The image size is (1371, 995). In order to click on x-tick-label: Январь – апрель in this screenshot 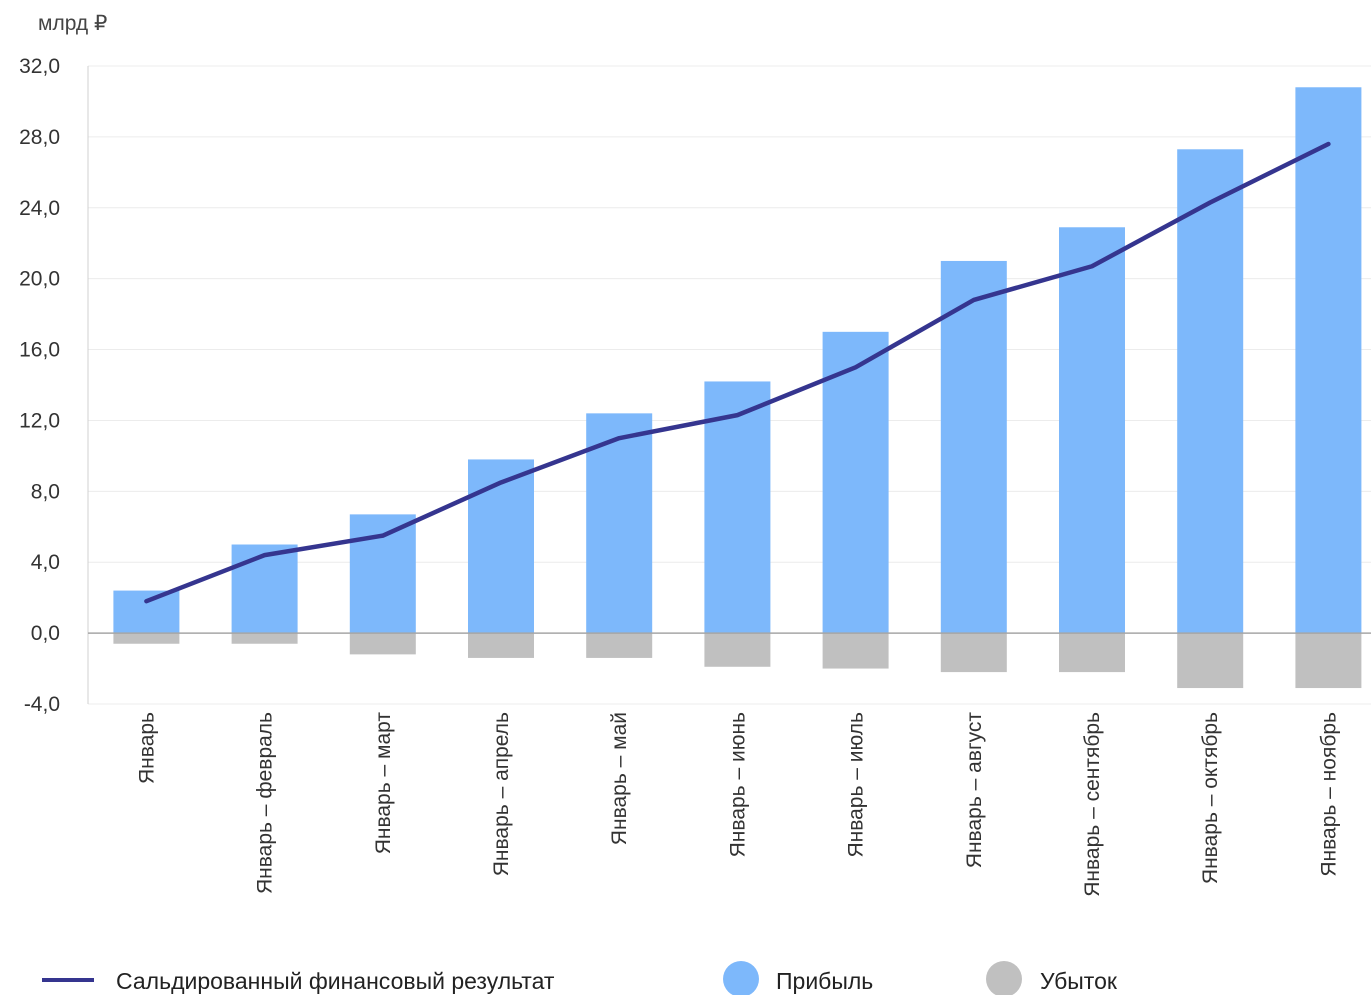, I will do `click(501, 794)`.